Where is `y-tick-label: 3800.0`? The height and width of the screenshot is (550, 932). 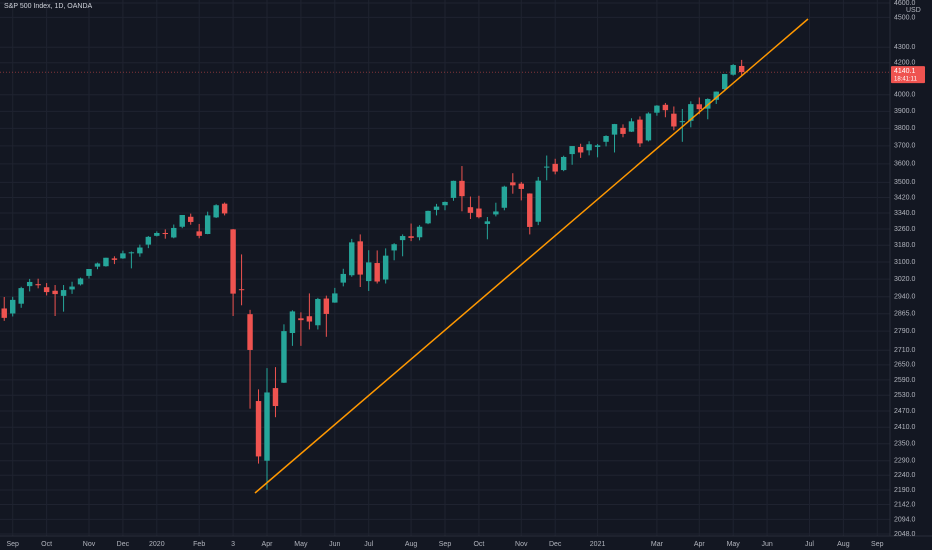 y-tick-label: 3800.0 is located at coordinates (905, 128).